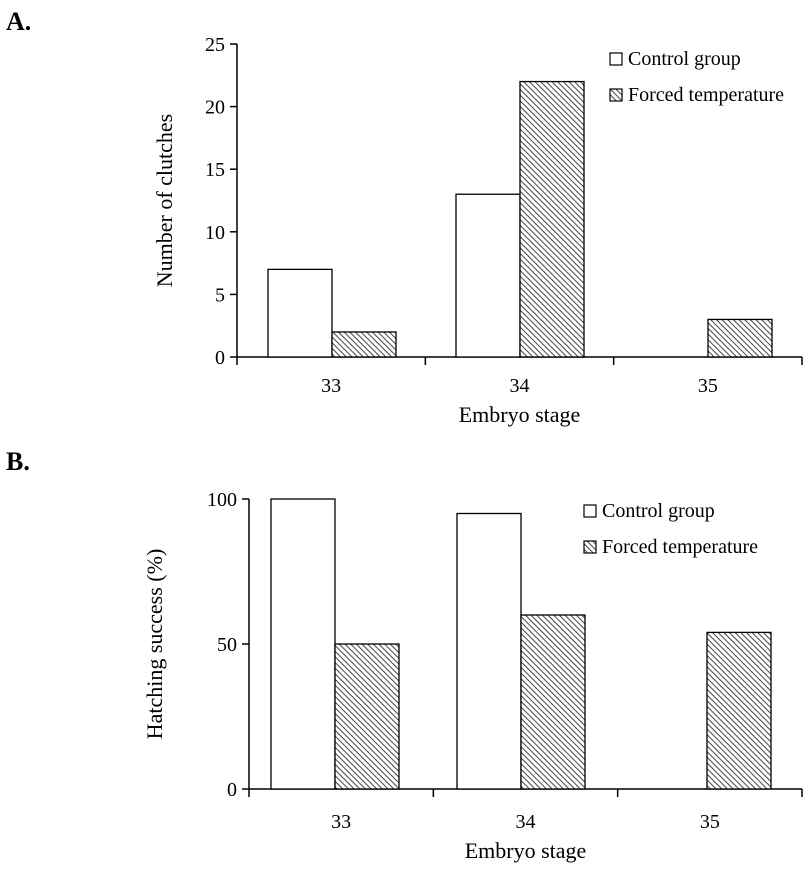 This screenshot has width=806, height=869. I want to click on legend-label-b-control: Control group, so click(658, 511).